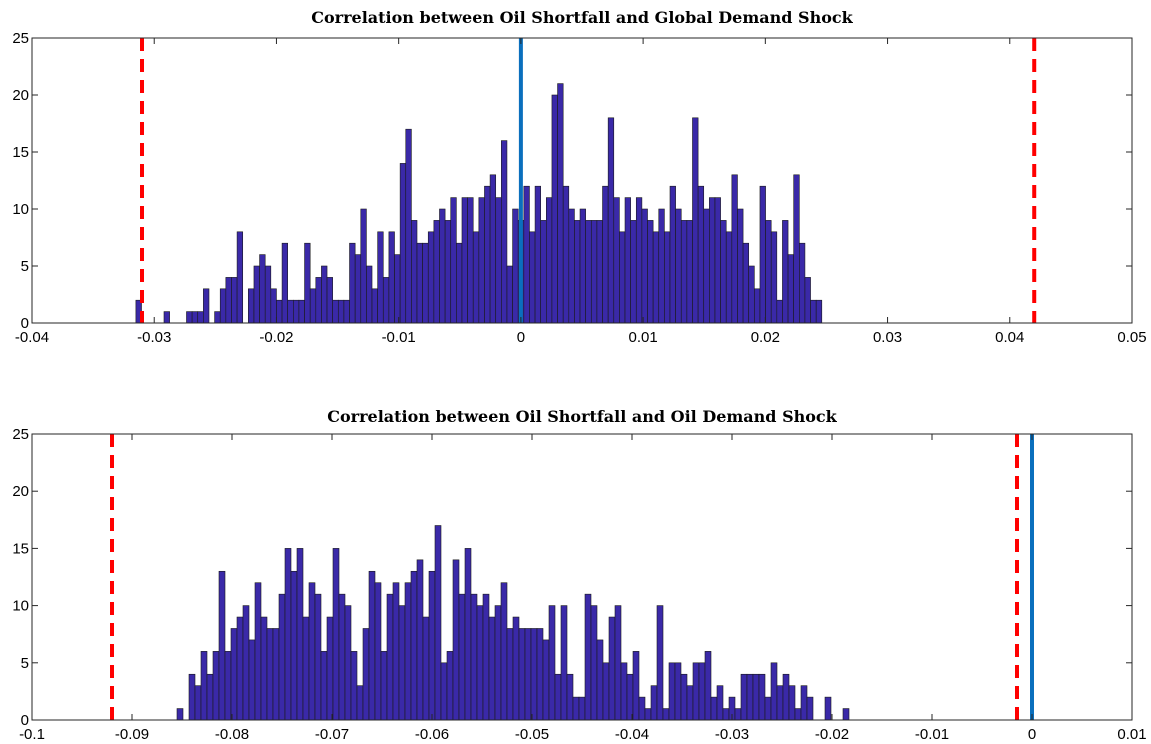  I want to click on x-tick-label: -0.03, so click(732, 734).